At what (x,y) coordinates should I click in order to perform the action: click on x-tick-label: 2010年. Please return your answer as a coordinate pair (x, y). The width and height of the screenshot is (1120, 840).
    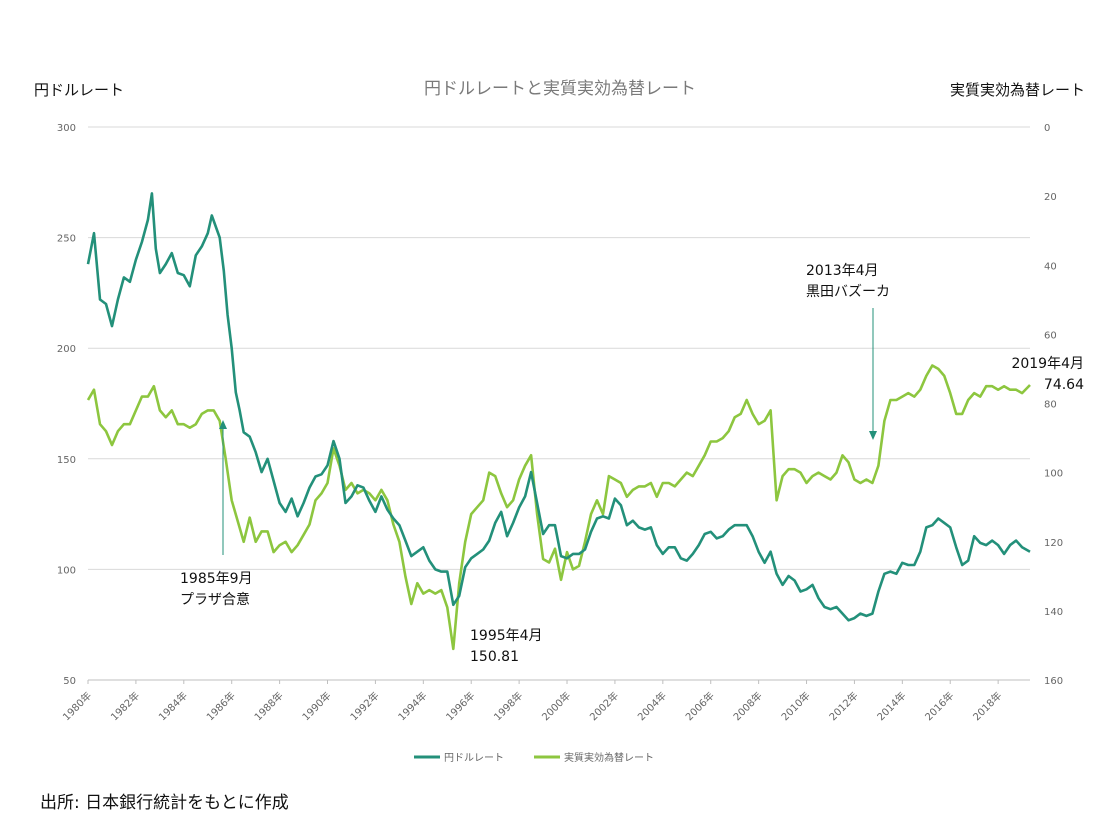
    Looking at the image, I should click on (795, 706).